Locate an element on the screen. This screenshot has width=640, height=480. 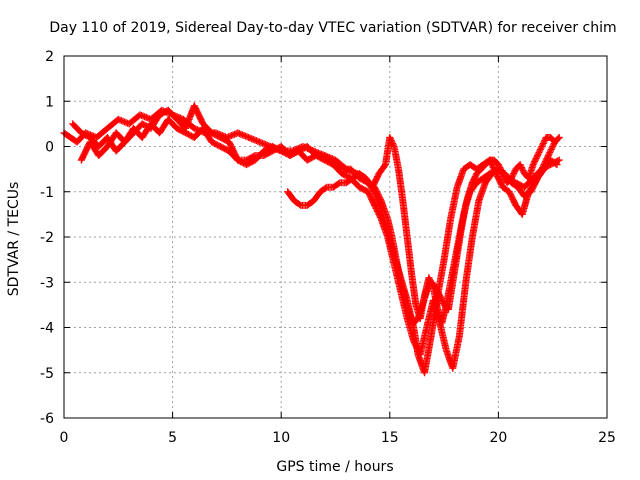
y-tick-label: 2 is located at coordinates (49, 57).